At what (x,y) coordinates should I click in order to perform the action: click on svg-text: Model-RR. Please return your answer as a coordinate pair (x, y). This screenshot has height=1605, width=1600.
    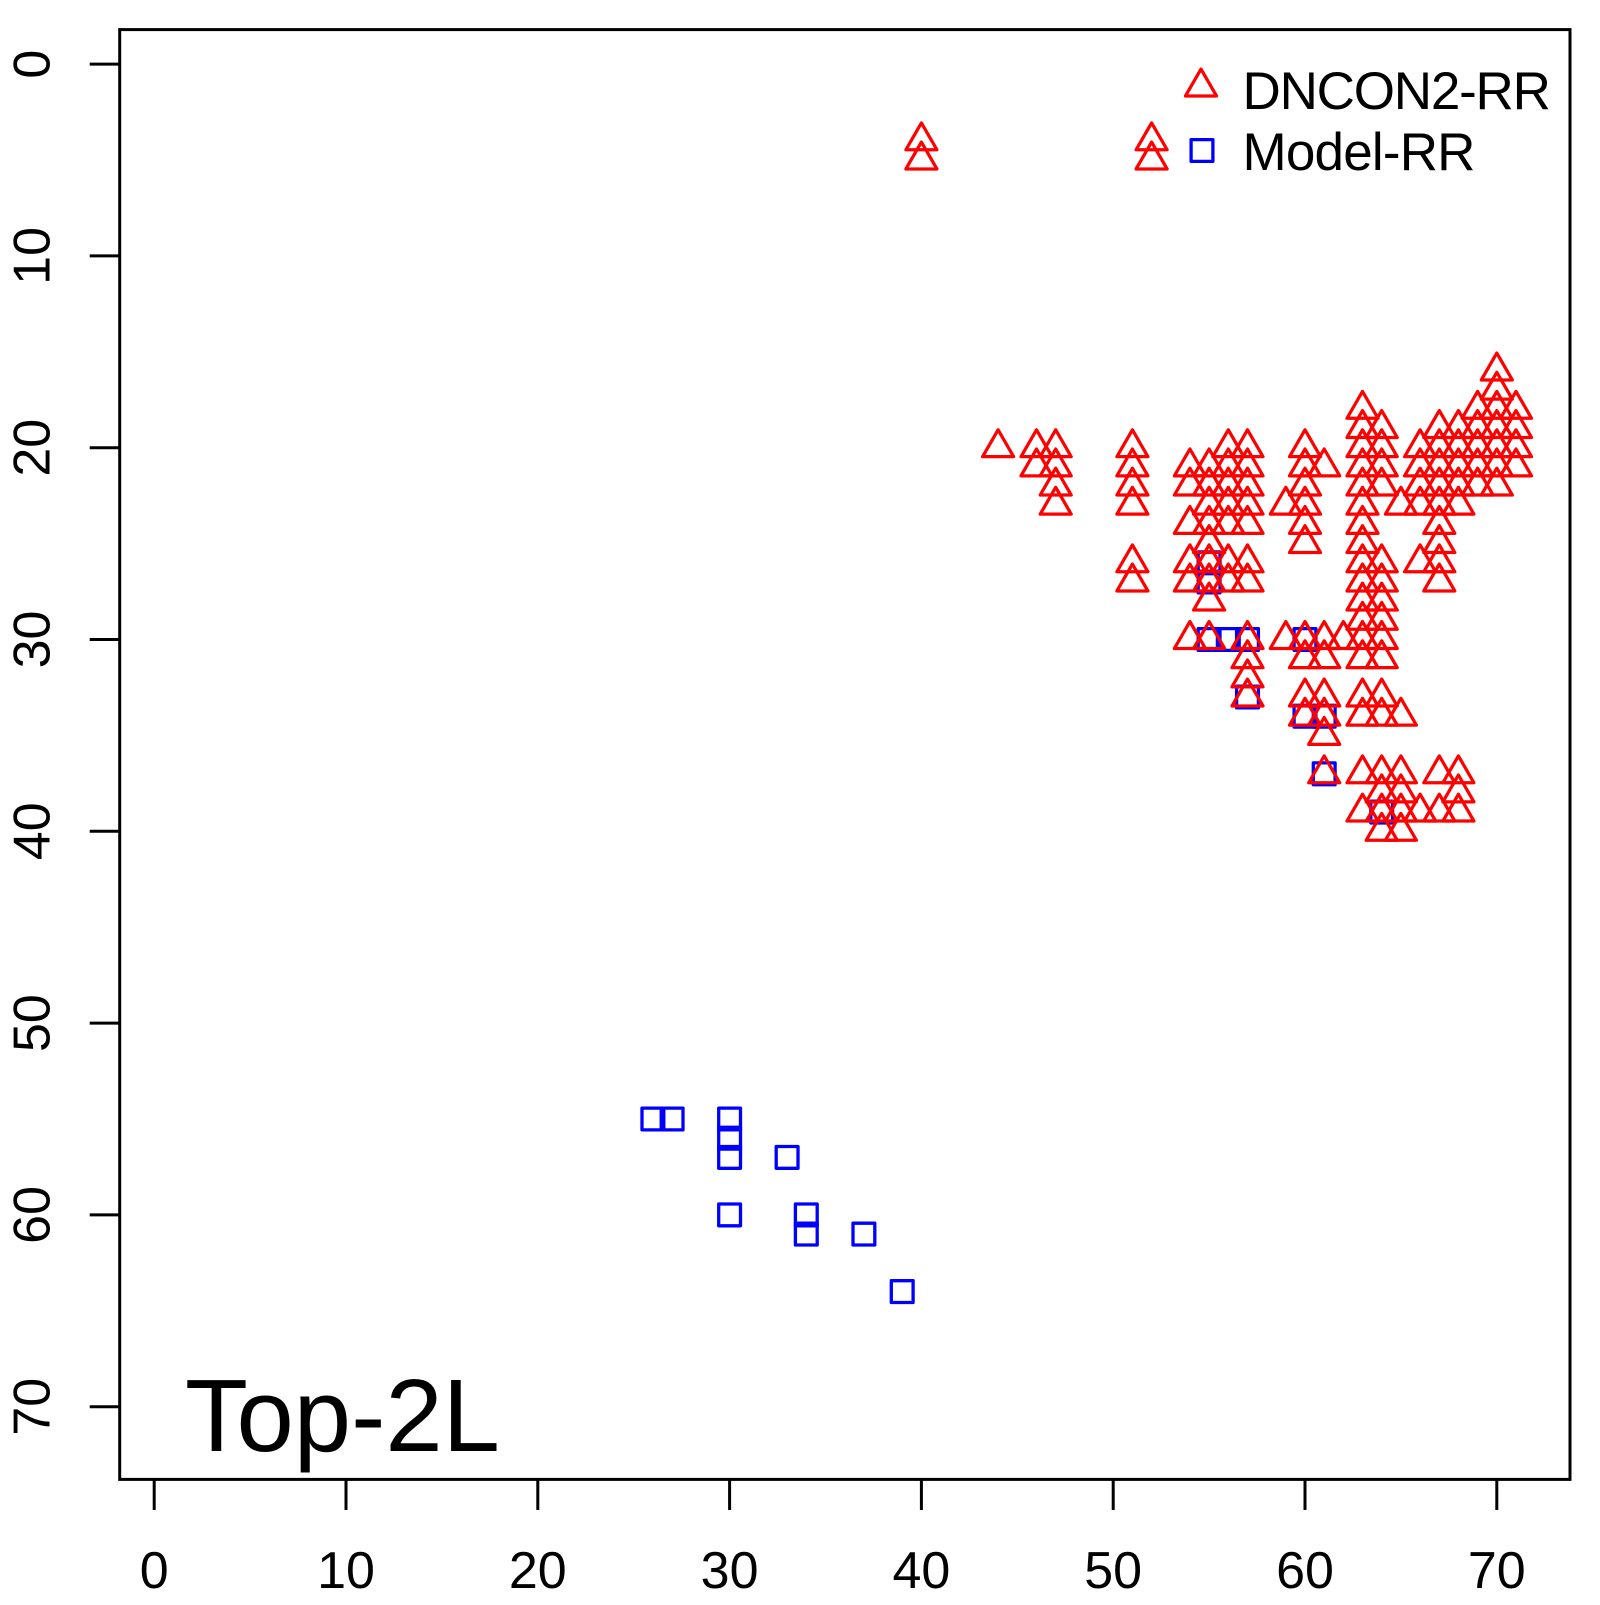
    Looking at the image, I should click on (1359, 152).